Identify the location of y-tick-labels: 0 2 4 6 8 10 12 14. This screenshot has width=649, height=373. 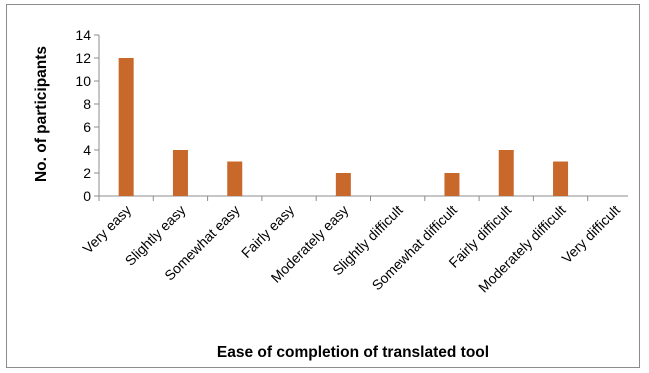
(83, 115).